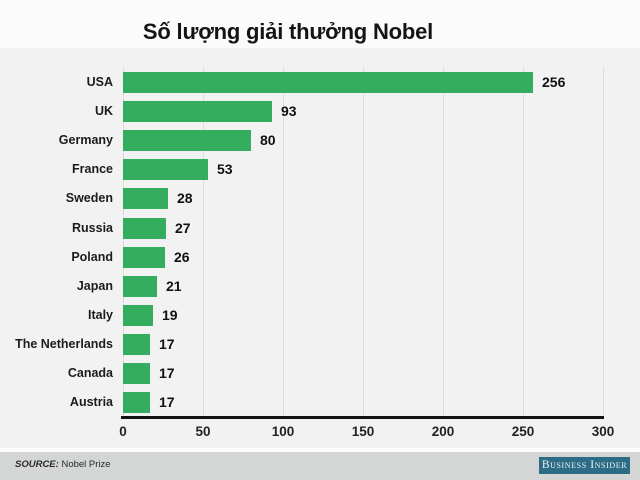 The height and width of the screenshot is (480, 640). What do you see at coordinates (320, 344) in the screenshot?
I see `bar-row: The Netherlands 17` at bounding box center [320, 344].